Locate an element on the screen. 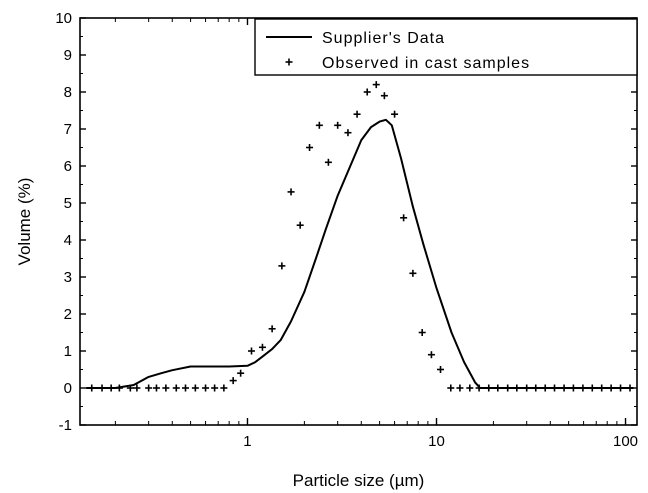  x-axis-title: Particle size (µm) is located at coordinates (359, 480).